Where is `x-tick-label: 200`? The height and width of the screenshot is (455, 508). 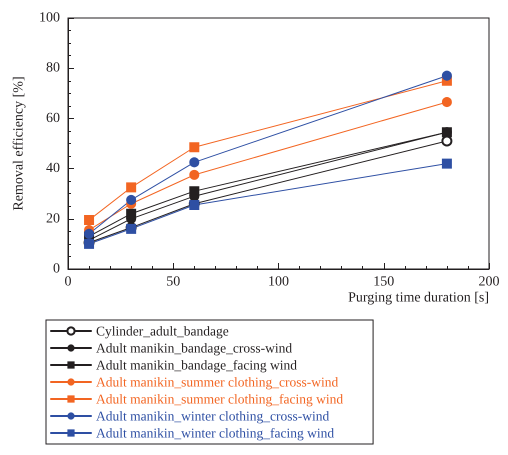
x-tick-label: 200 is located at coordinates (489, 282).